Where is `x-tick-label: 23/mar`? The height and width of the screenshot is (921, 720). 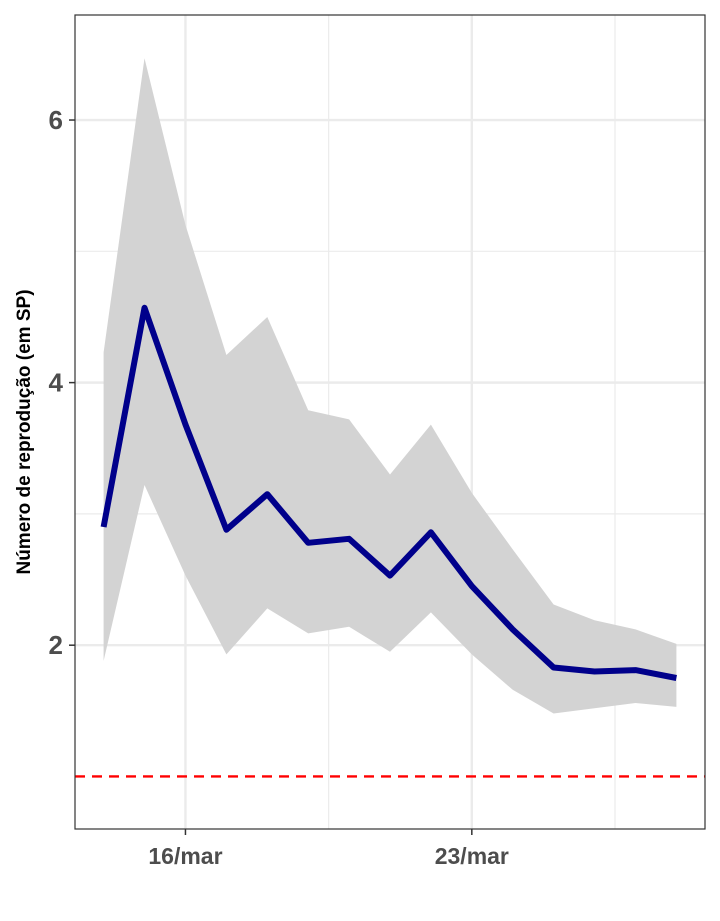 x-tick-label: 23/mar is located at coordinates (472, 856).